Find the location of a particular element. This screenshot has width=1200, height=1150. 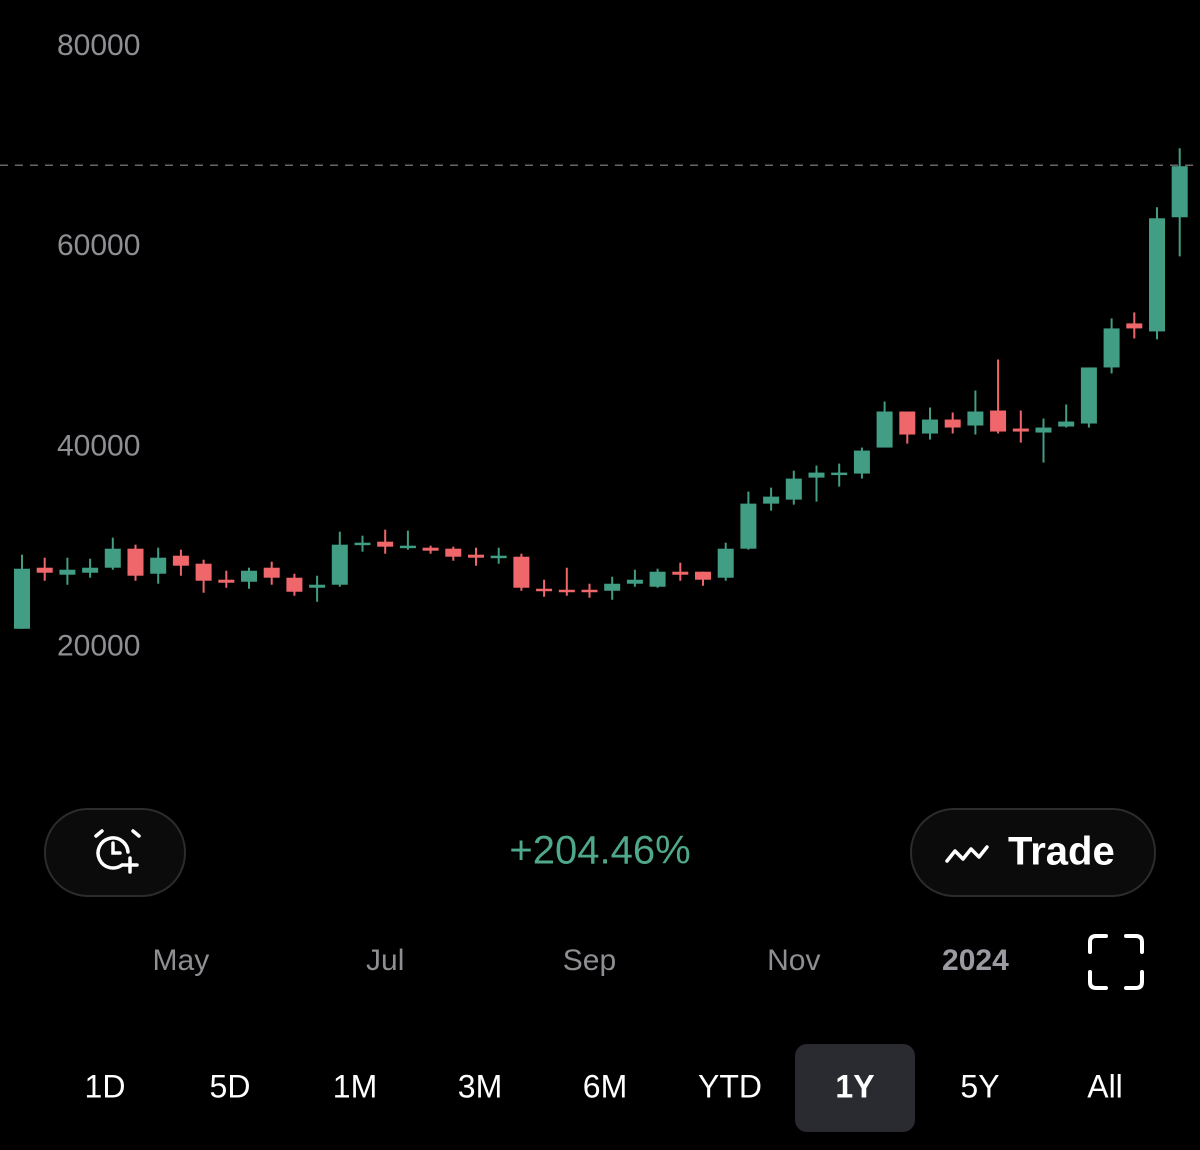

trade-button is located at coordinates (1033, 852).